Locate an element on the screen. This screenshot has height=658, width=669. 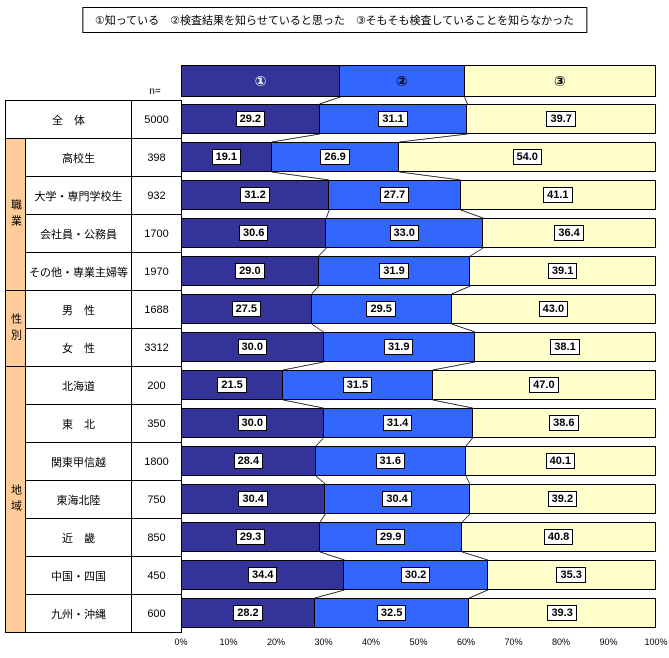
table-row: 職業 高校生 398 is located at coordinates (93, 214).